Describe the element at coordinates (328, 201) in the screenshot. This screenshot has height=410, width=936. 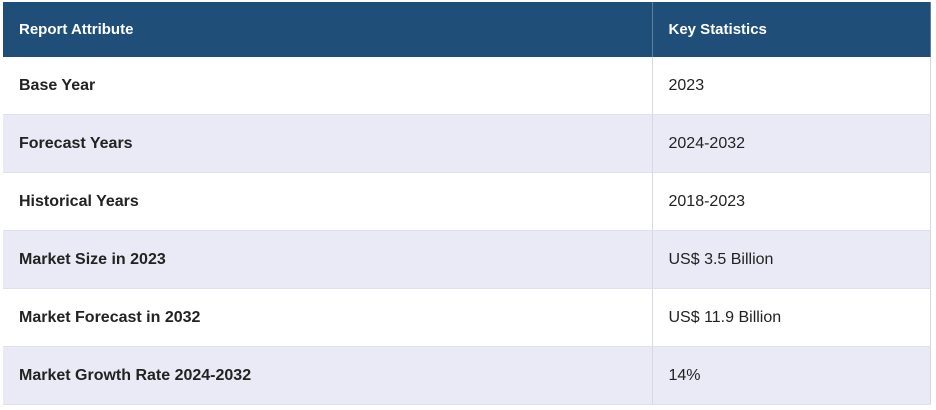
I see `attribute-cell: Historical Years` at that location.